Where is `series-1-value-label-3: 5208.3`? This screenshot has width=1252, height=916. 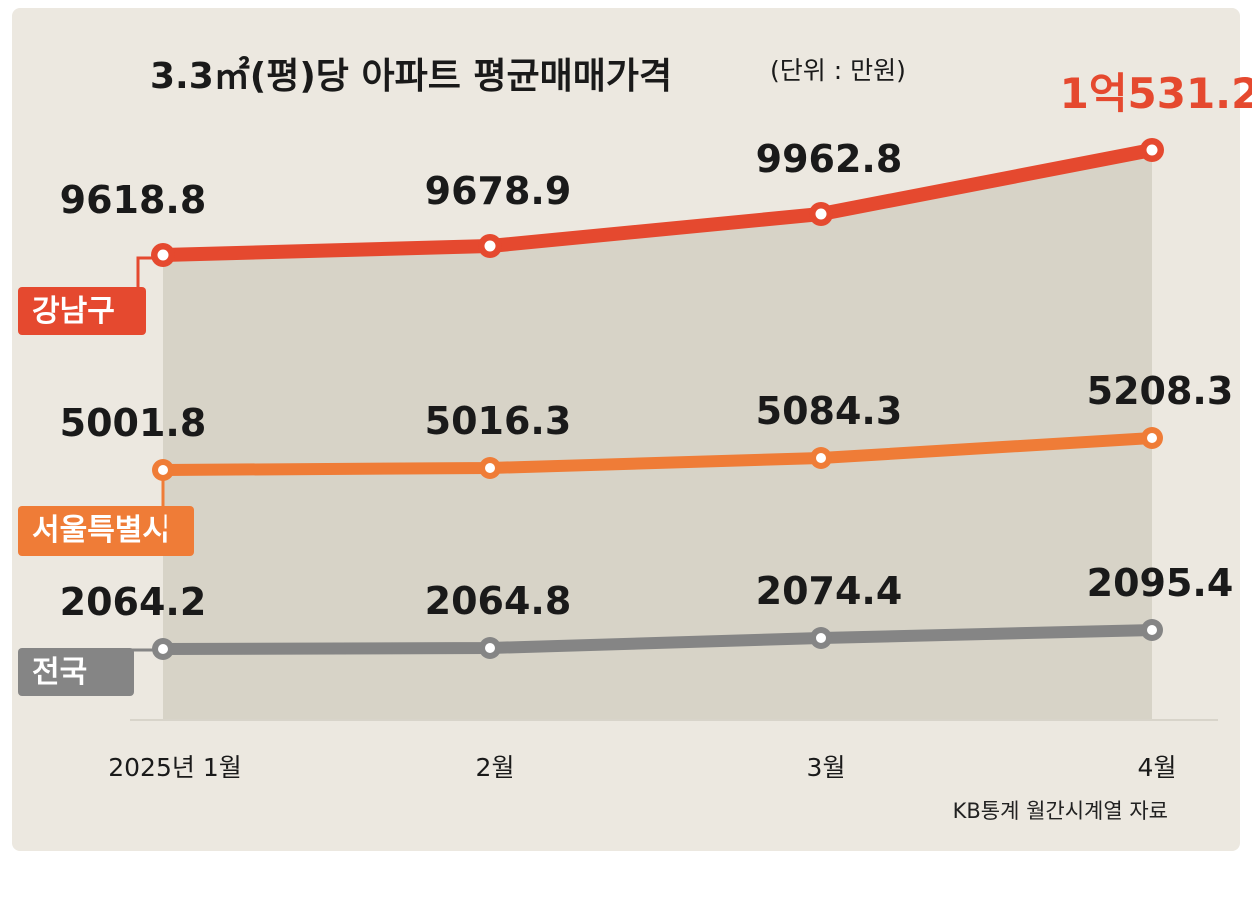
series-1-value-label-3: 5208.3 is located at coordinates (1160, 391).